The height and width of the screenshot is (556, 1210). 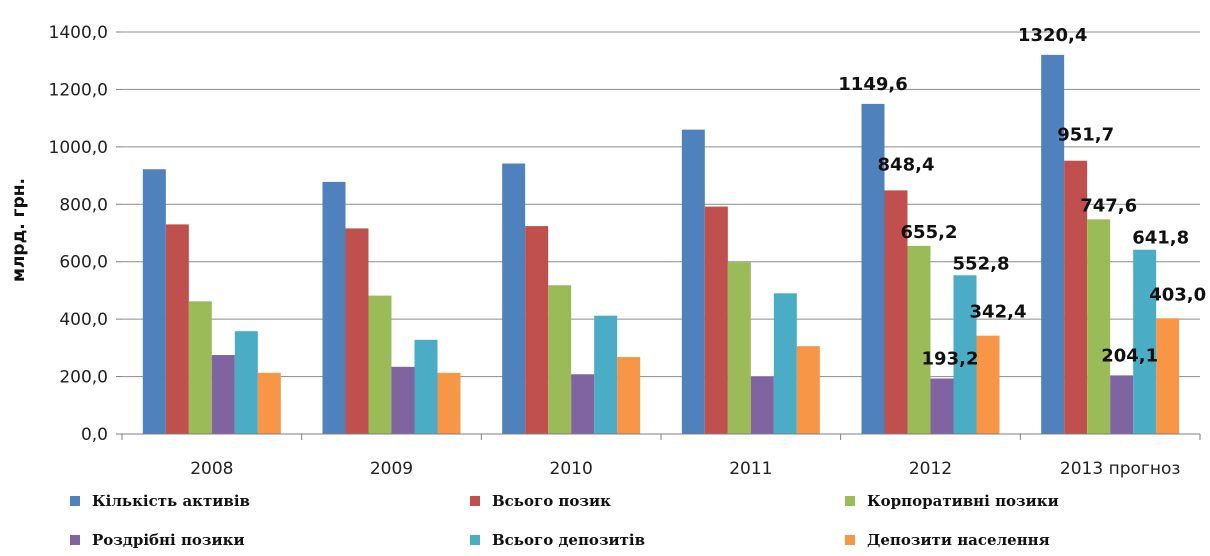 What do you see at coordinates (83, 263) in the screenshot?
I see `y-tick-label: 600,0` at bounding box center [83, 263].